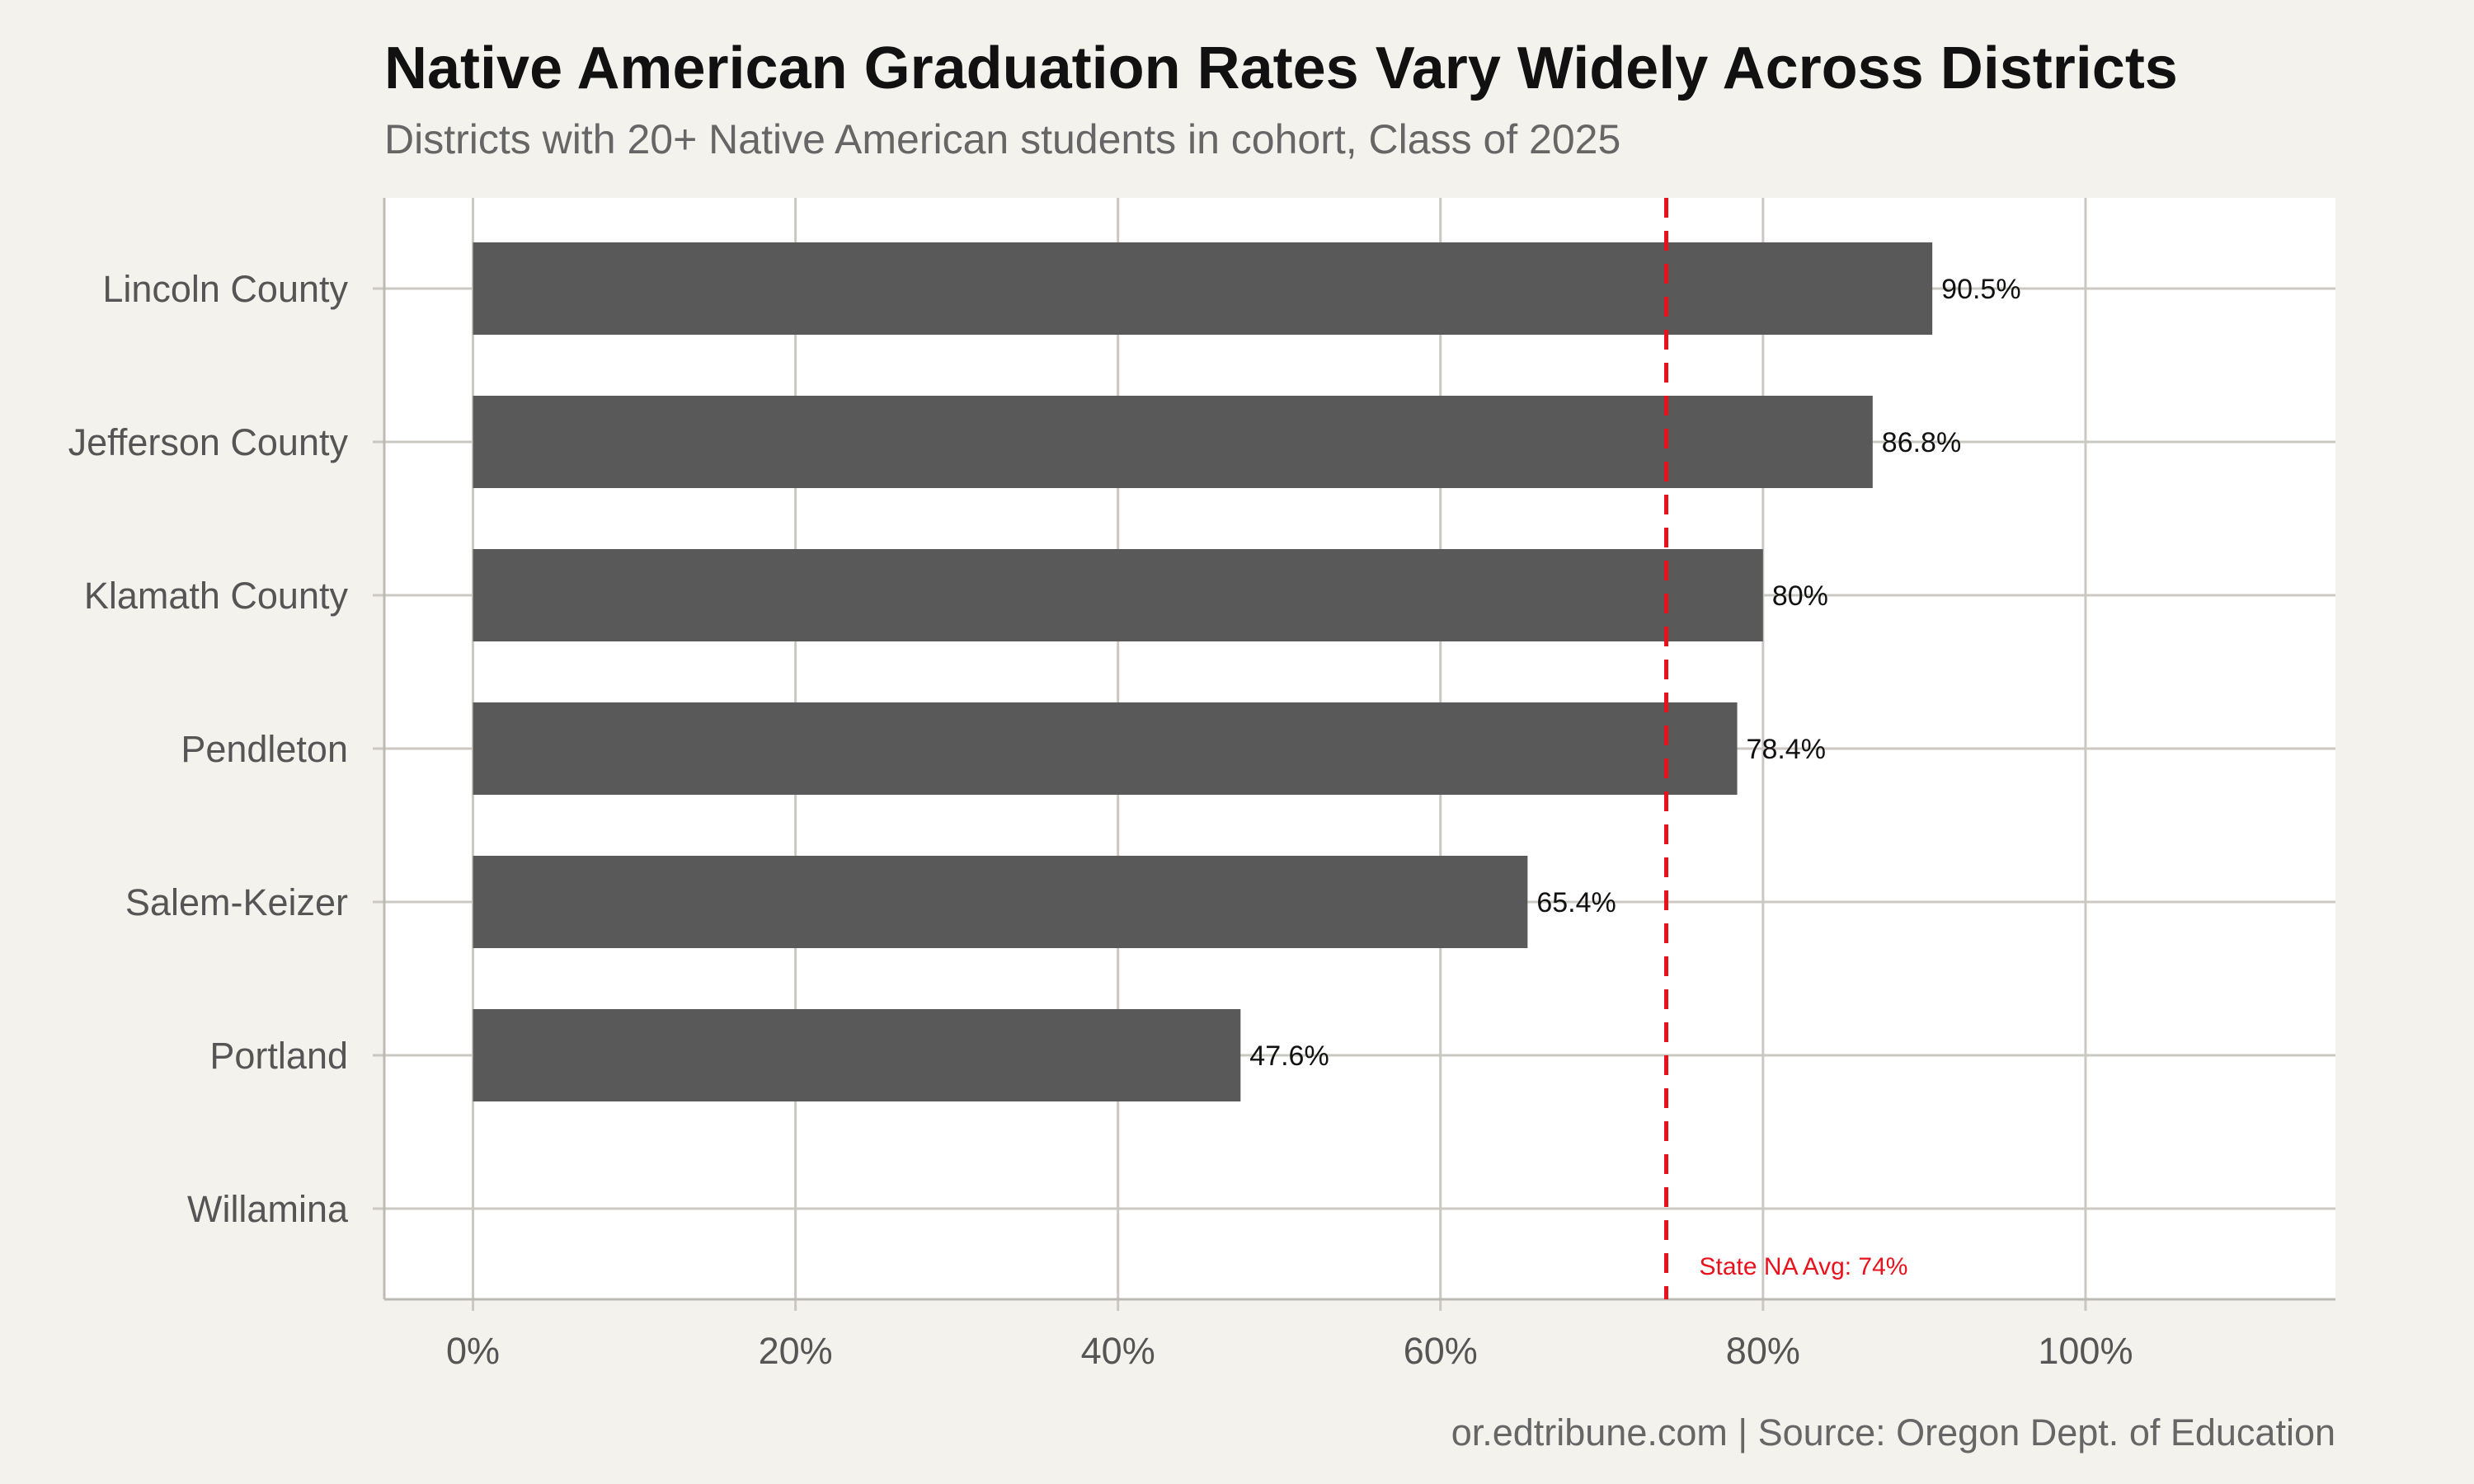 The image size is (2474, 1484). Describe the element at coordinates (1576, 902) in the screenshot. I see `bar-value-label: 65.4%` at that location.